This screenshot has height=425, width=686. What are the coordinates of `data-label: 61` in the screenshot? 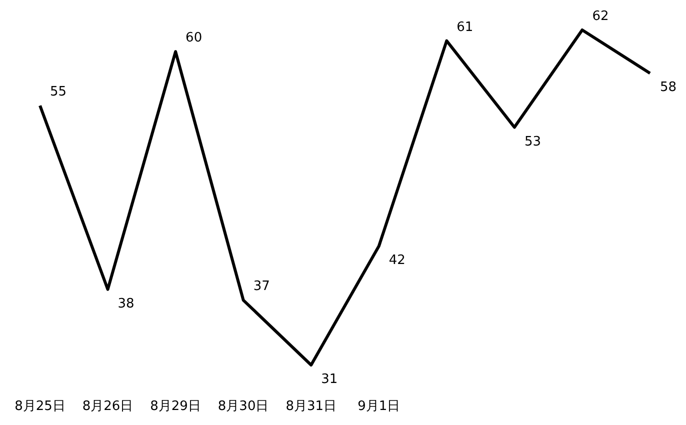 It's located at (465, 27).